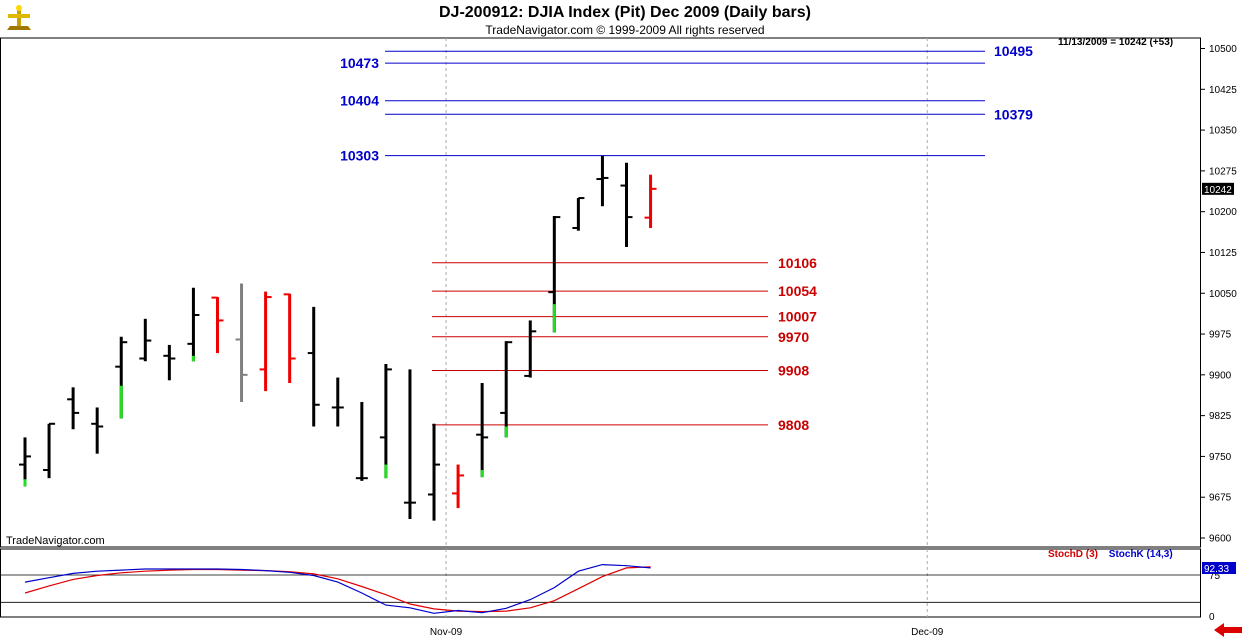  Describe the element at coordinates (1223, 90) in the screenshot. I see `y-tick-label: 10425` at that location.